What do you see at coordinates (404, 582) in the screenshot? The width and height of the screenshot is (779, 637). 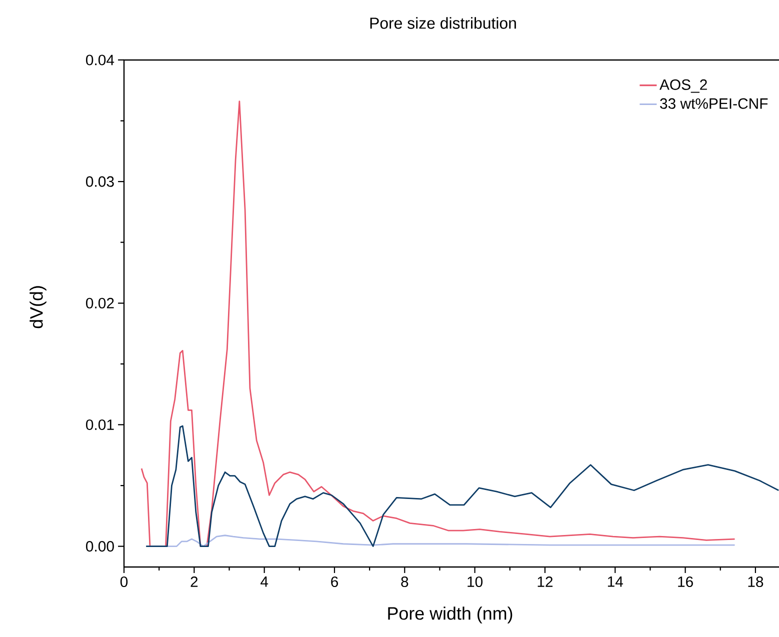 I see `x-tick-label: 8` at bounding box center [404, 582].